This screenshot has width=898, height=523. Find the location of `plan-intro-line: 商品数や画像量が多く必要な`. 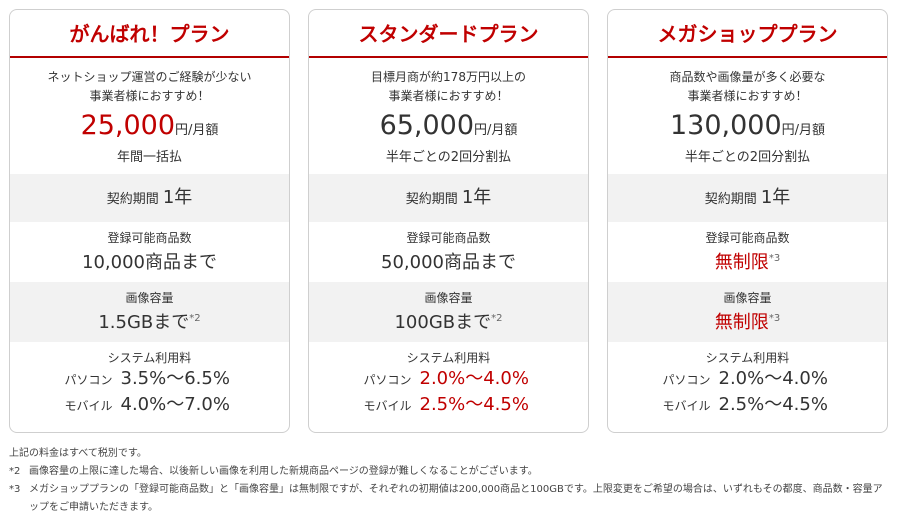

plan-intro-line: 商品数や画像量が多く必要な is located at coordinates (747, 77).